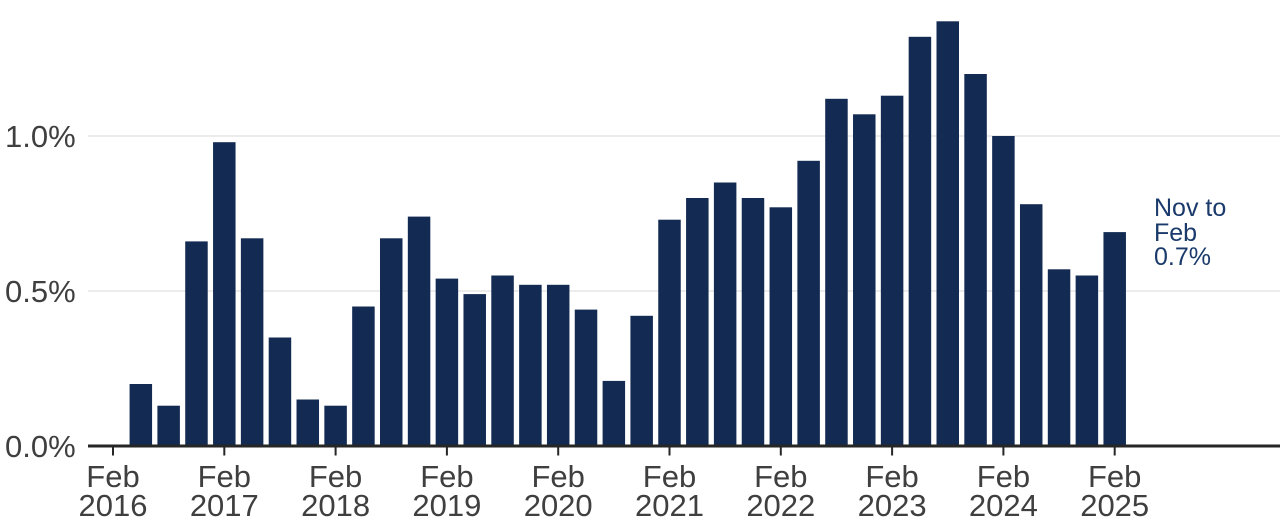 The image size is (1280, 518). I want to click on bar-aug-2022, so click(836, 272).